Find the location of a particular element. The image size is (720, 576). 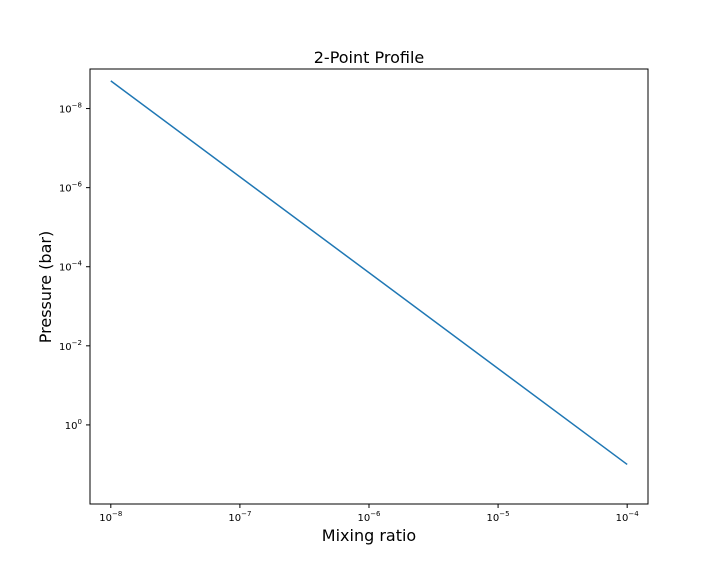

y-axis: 10⁻⁸ 10⁻⁶ 10⁻⁴ 10⁻² 10⁰ is located at coordinates (74, 267).